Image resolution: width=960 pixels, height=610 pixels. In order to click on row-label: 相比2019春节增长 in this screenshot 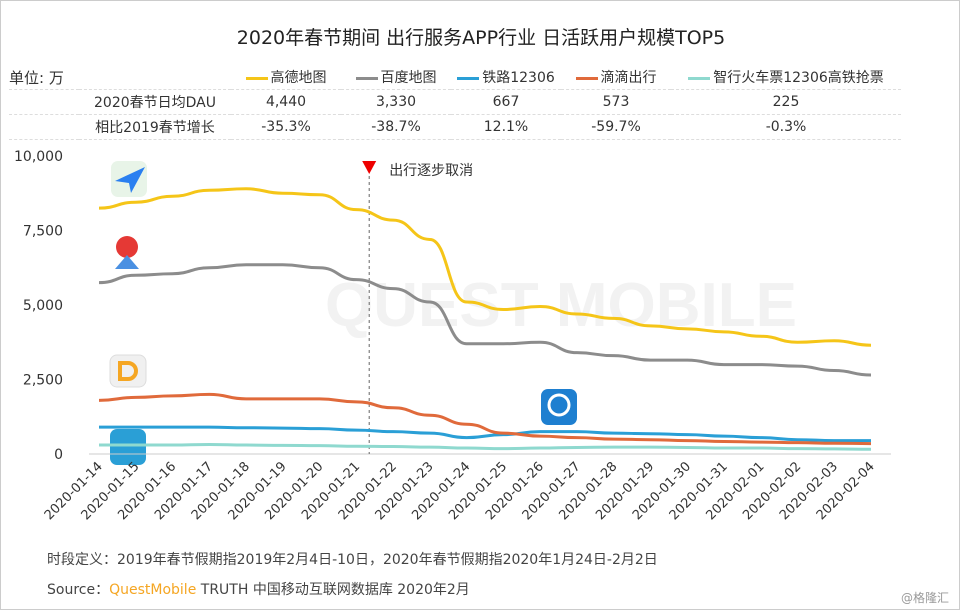, I will do `click(155, 127)`.